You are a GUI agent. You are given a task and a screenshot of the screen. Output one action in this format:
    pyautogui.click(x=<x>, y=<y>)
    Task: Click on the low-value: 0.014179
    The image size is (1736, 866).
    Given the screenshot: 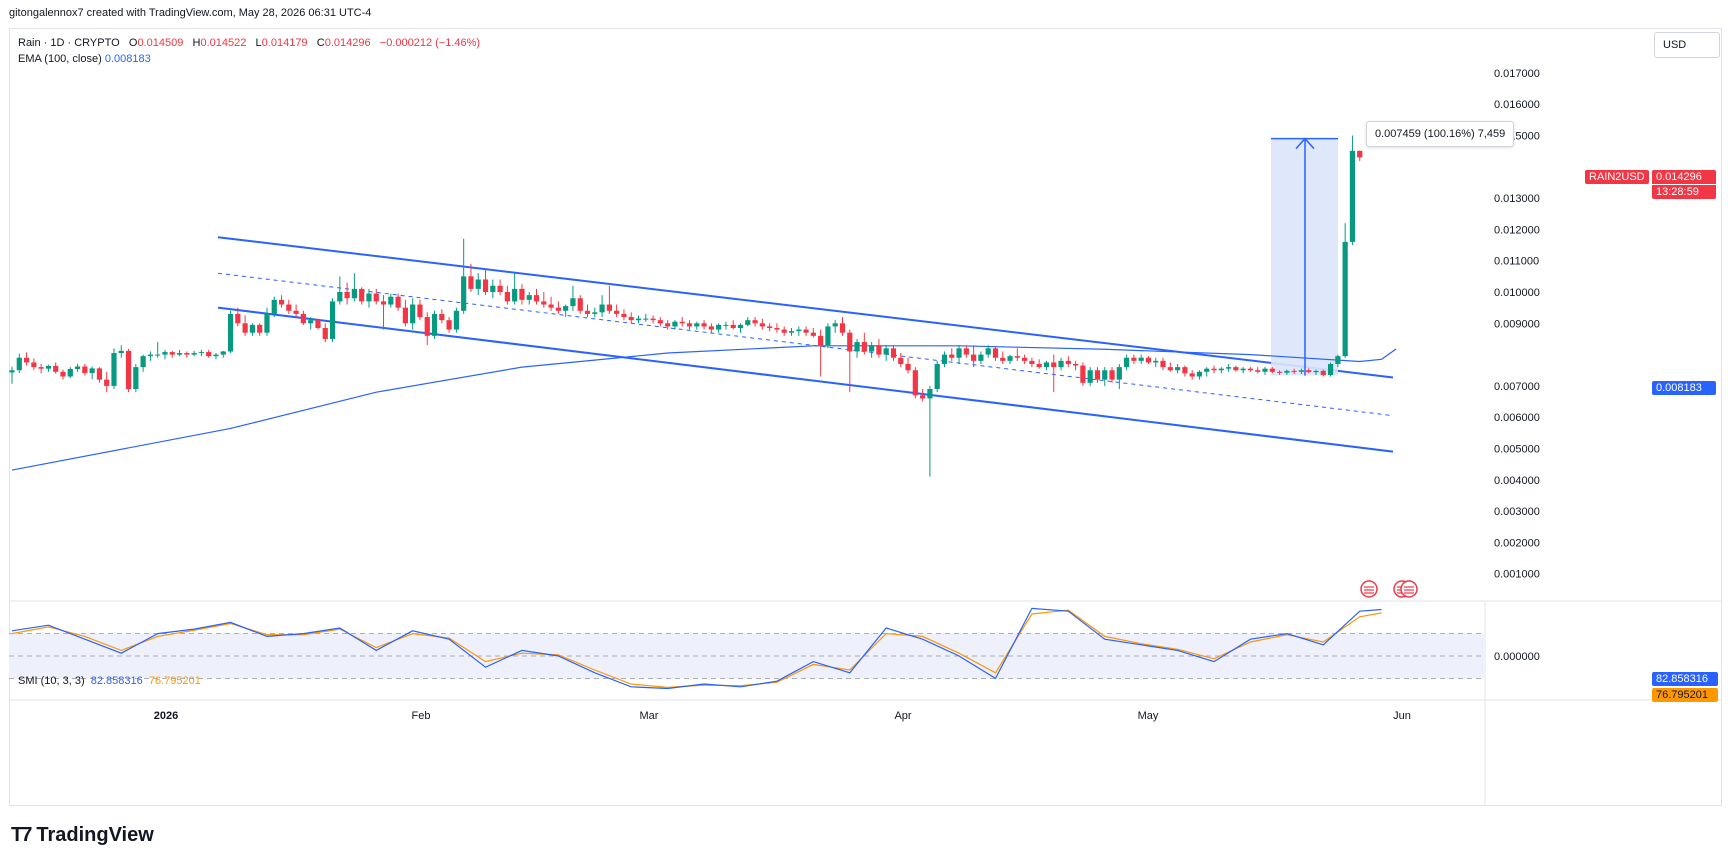 What is the action you would take?
    pyautogui.click(x=284, y=43)
    